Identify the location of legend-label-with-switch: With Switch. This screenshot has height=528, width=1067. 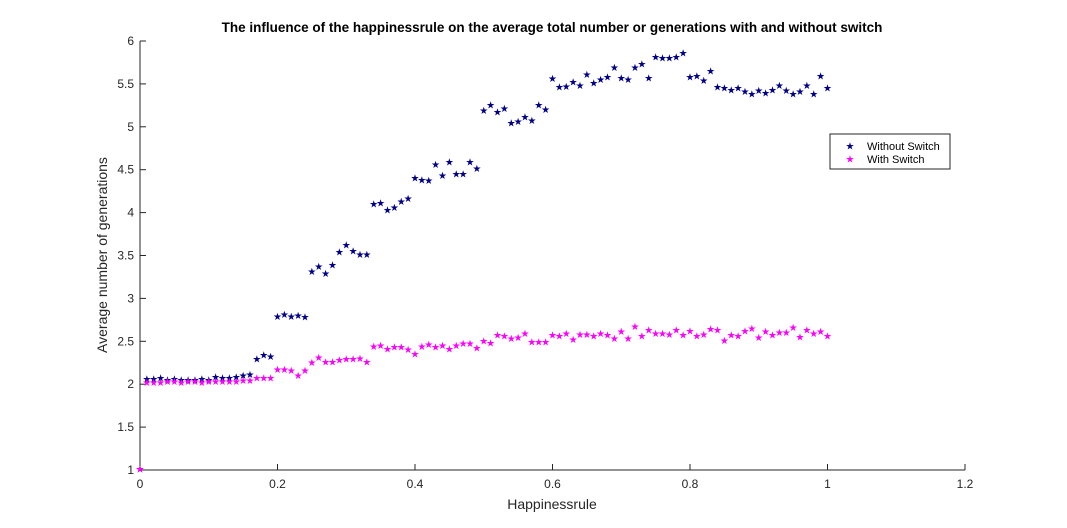
(895, 160).